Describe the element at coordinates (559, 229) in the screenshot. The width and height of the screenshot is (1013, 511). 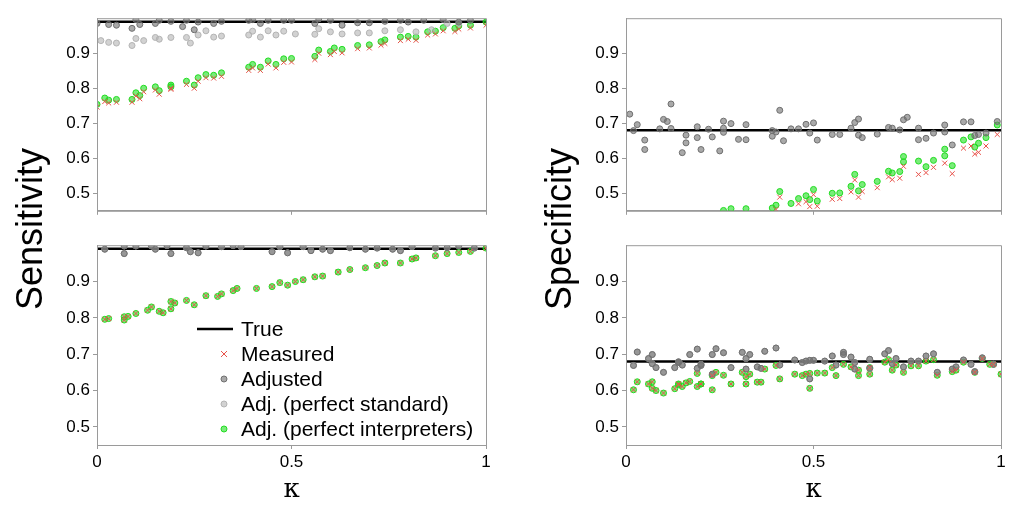
I see `y-axis-title: Specificity` at that location.